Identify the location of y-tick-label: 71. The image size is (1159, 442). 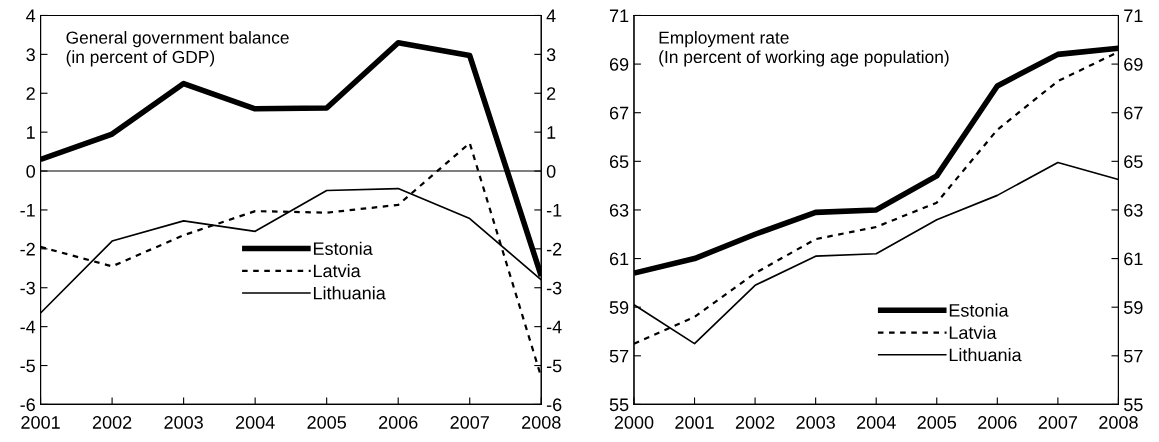
(619, 16).